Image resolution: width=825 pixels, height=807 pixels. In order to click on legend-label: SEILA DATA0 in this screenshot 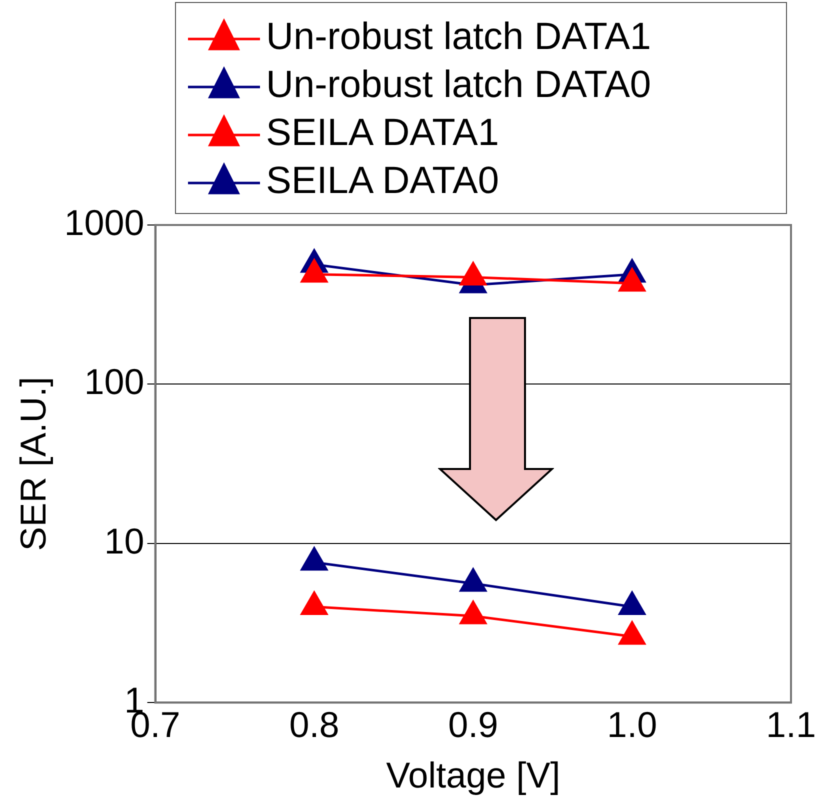, I will do `click(383, 181)`.